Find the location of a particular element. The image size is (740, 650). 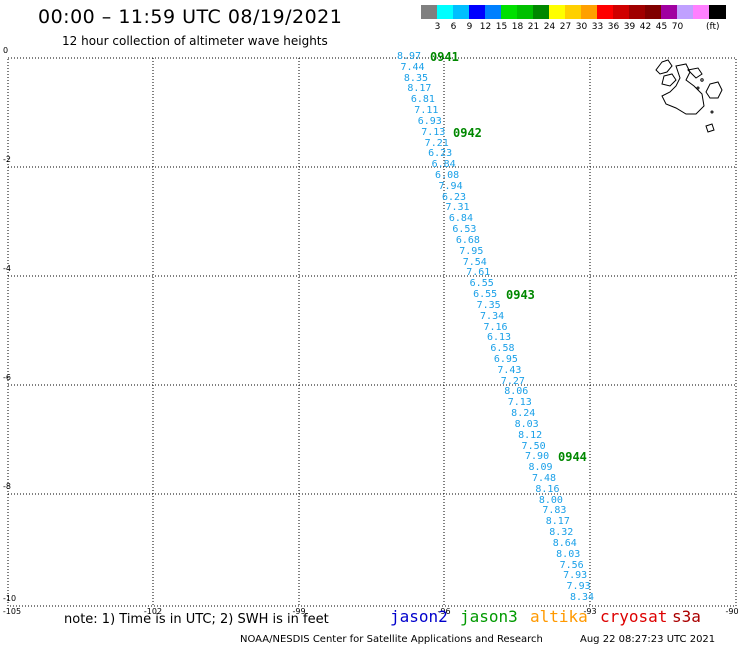

latitude-label: 0 is located at coordinates (6, 50).